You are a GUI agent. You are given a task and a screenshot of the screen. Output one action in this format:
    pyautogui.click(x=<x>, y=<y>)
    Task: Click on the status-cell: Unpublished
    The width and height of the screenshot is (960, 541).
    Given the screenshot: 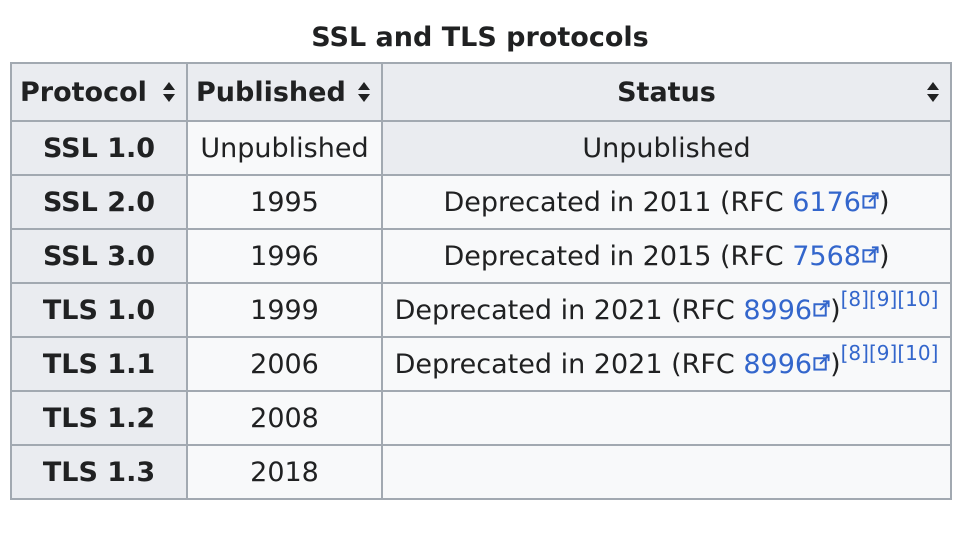 What is the action you would take?
    pyautogui.click(x=666, y=148)
    